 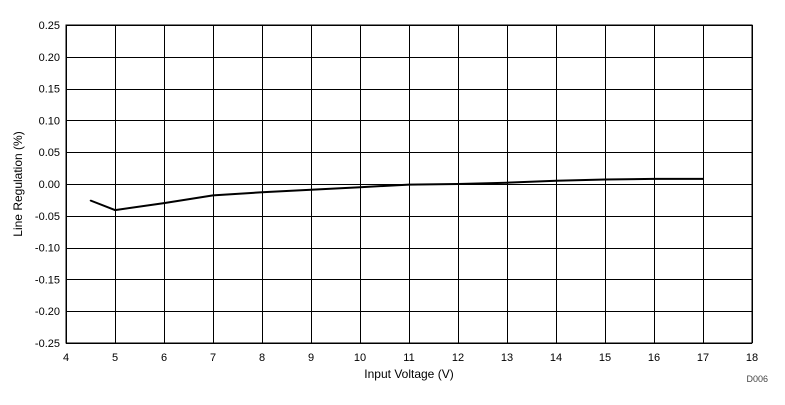 What do you see at coordinates (458, 358) in the screenshot?
I see `x-tick-label: 12` at bounding box center [458, 358].